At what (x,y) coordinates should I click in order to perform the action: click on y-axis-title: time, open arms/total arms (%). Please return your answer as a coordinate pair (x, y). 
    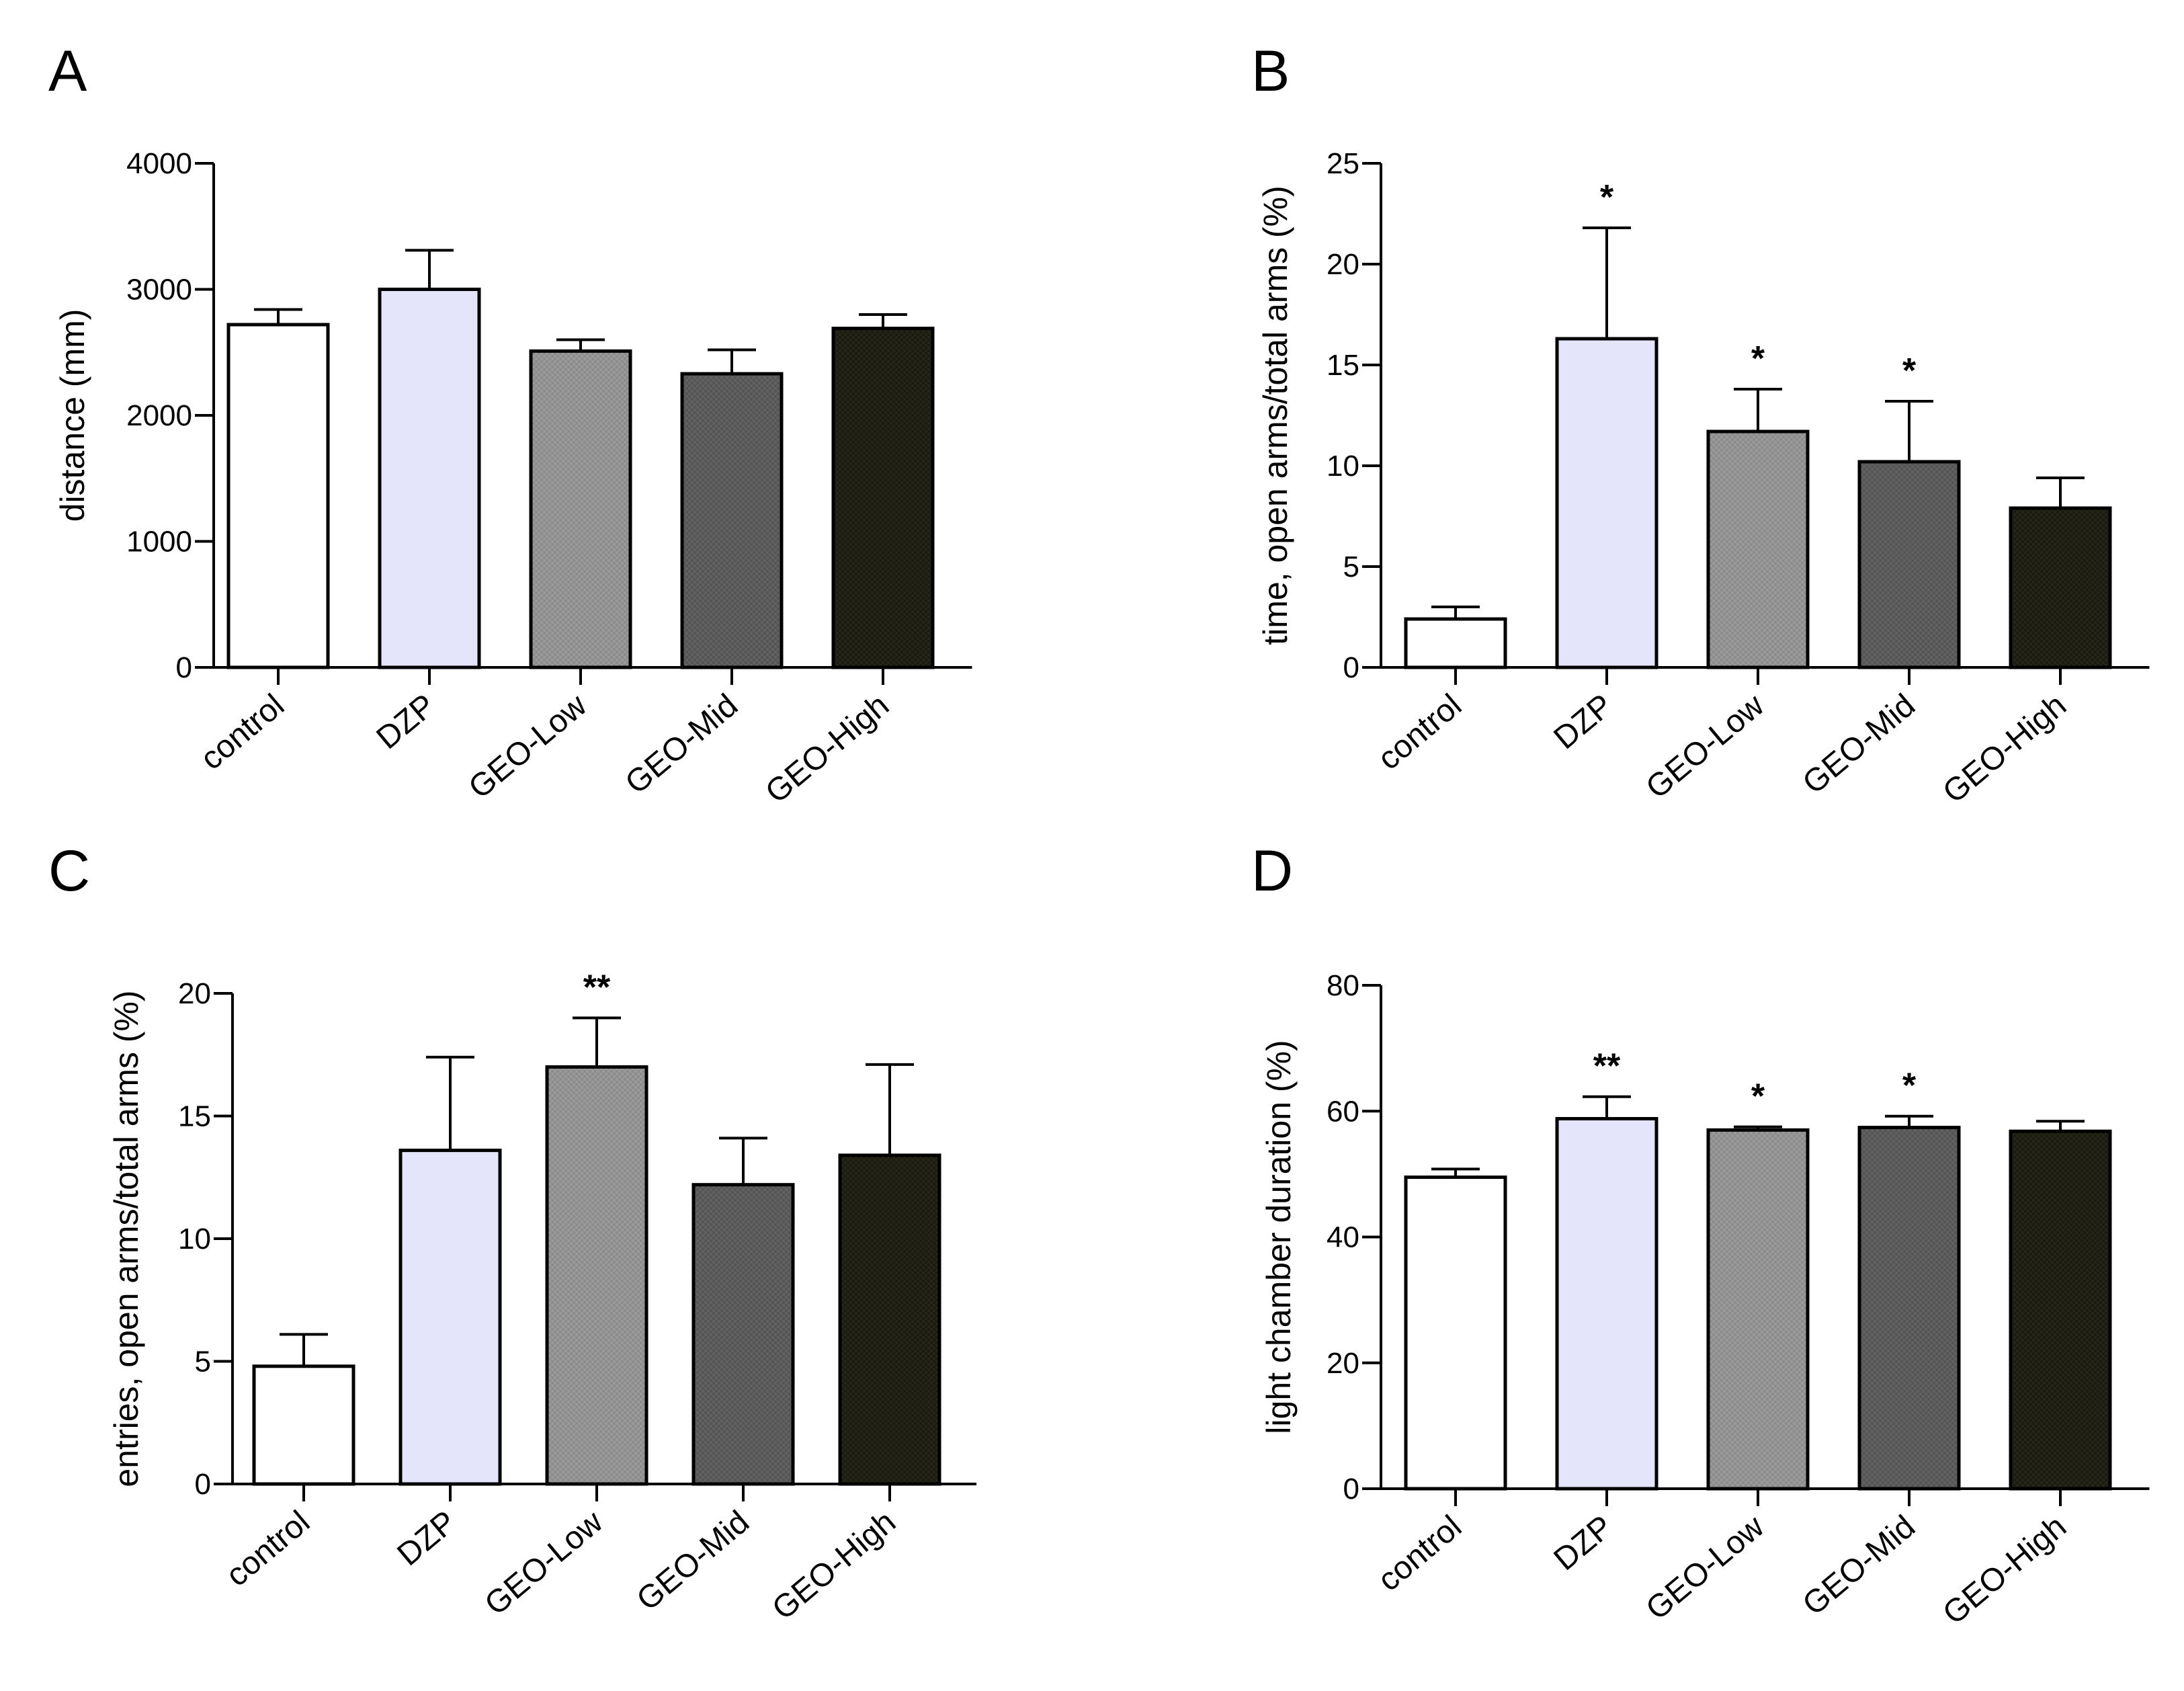
    Looking at the image, I should click on (1275, 415).